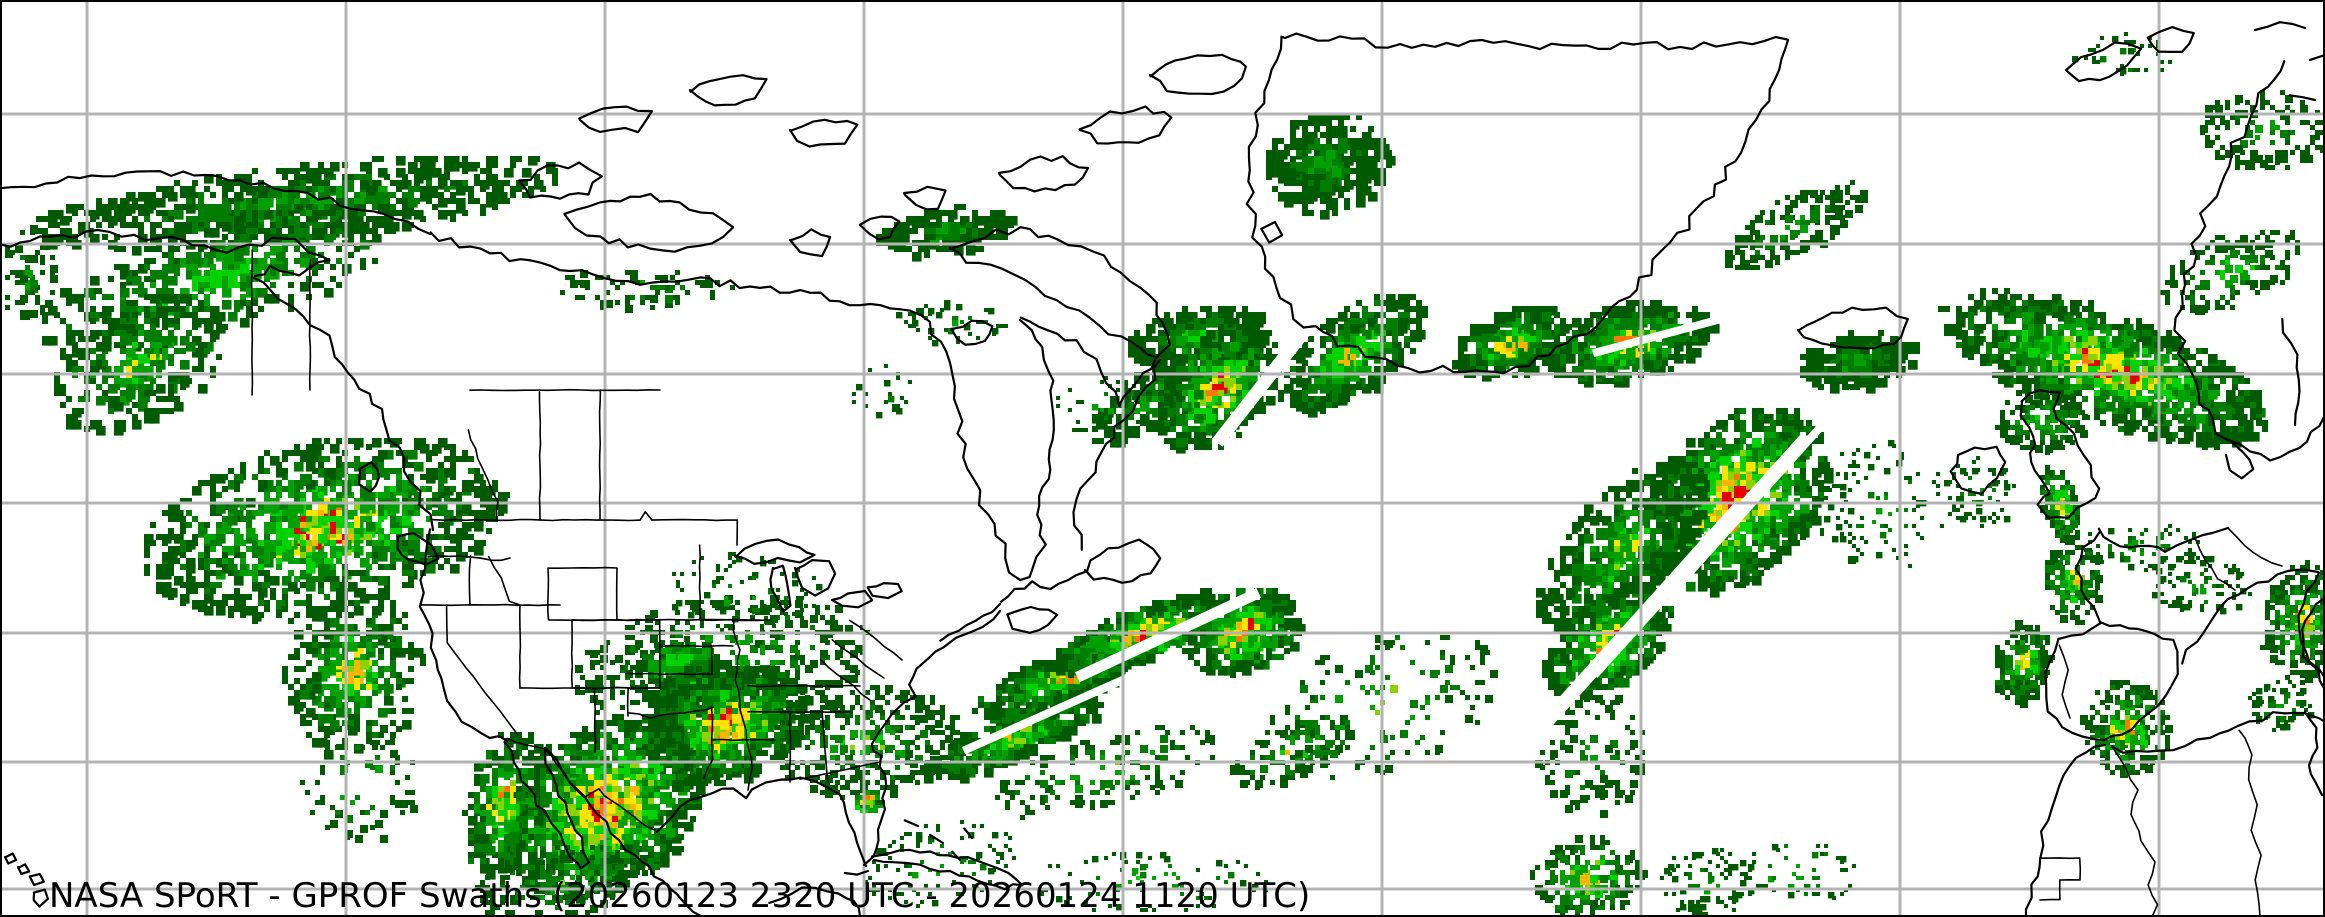  What do you see at coordinates (2291, 372) in the screenshot?
I see `geo-gulf-bothnia` at bounding box center [2291, 372].